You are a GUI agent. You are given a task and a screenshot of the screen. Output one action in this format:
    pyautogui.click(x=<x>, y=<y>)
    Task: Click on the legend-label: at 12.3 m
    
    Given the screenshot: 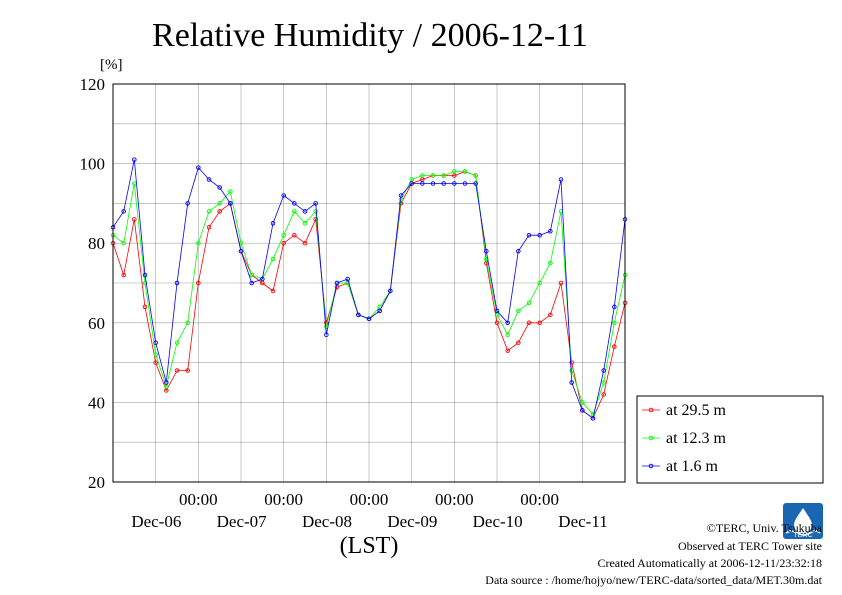 What is the action you would take?
    pyautogui.click(x=696, y=438)
    